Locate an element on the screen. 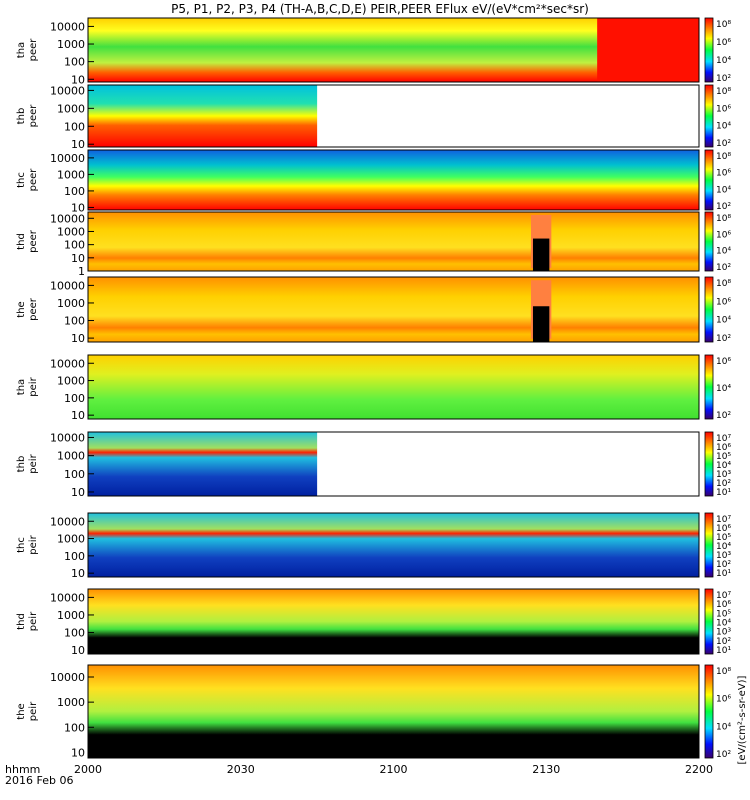 Image resolution: width=750 pixels, height=800 pixels. ytick-label: 1 is located at coordinates (81, 271).